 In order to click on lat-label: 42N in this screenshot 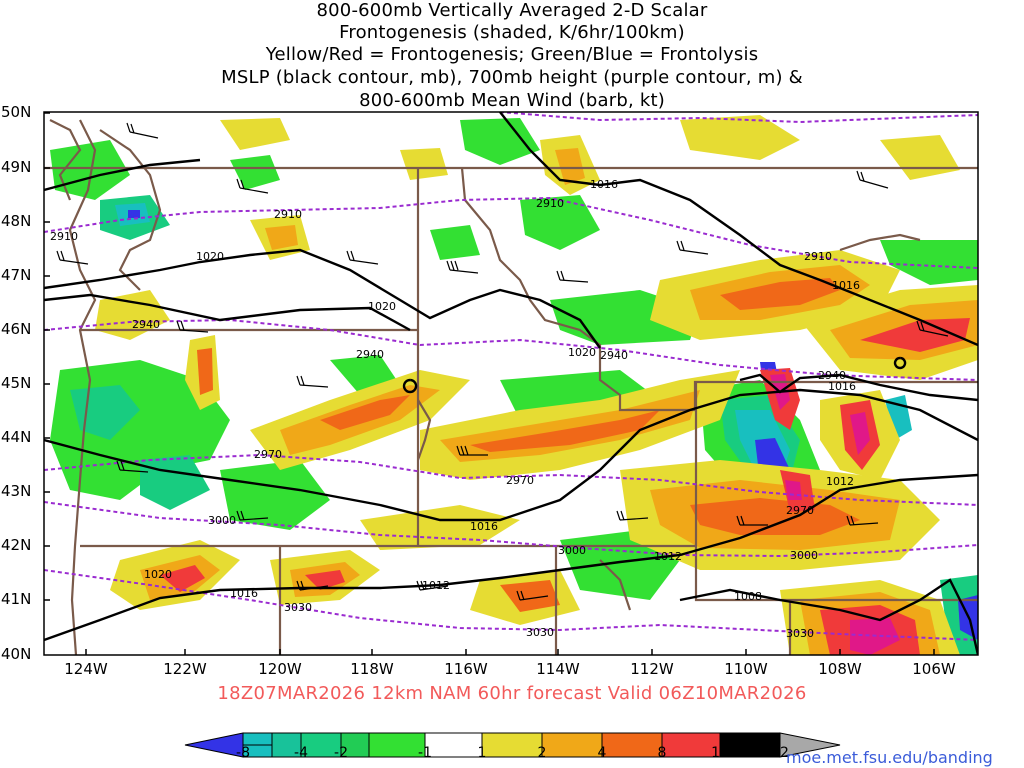, I will do `click(16, 545)`.